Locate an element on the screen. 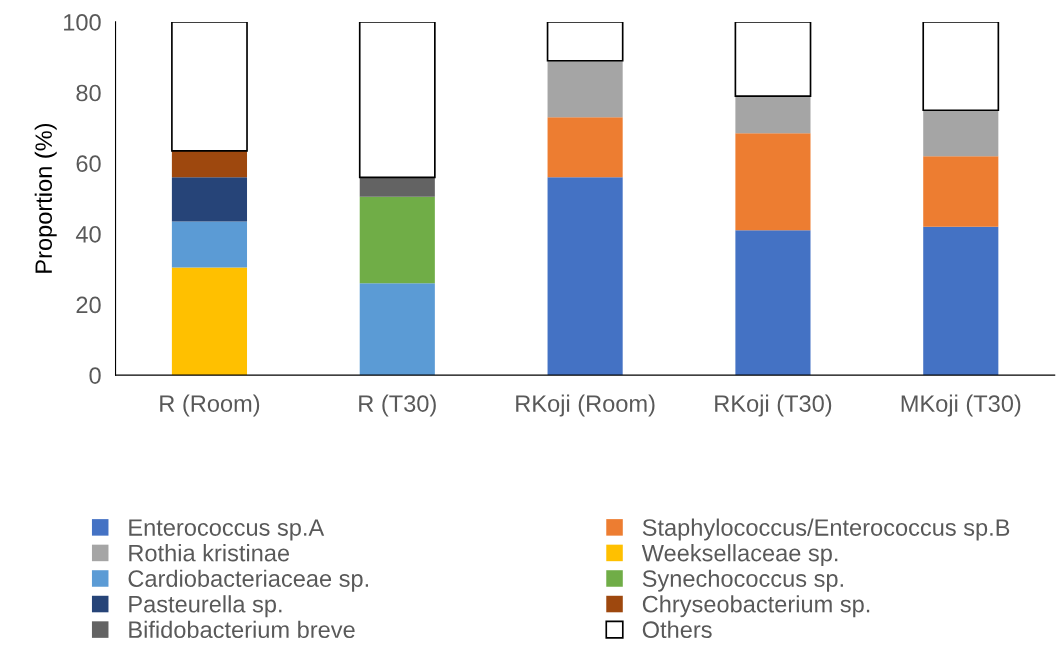 This screenshot has width=1060, height=664. y-tick-label: 20 is located at coordinates (88, 305).